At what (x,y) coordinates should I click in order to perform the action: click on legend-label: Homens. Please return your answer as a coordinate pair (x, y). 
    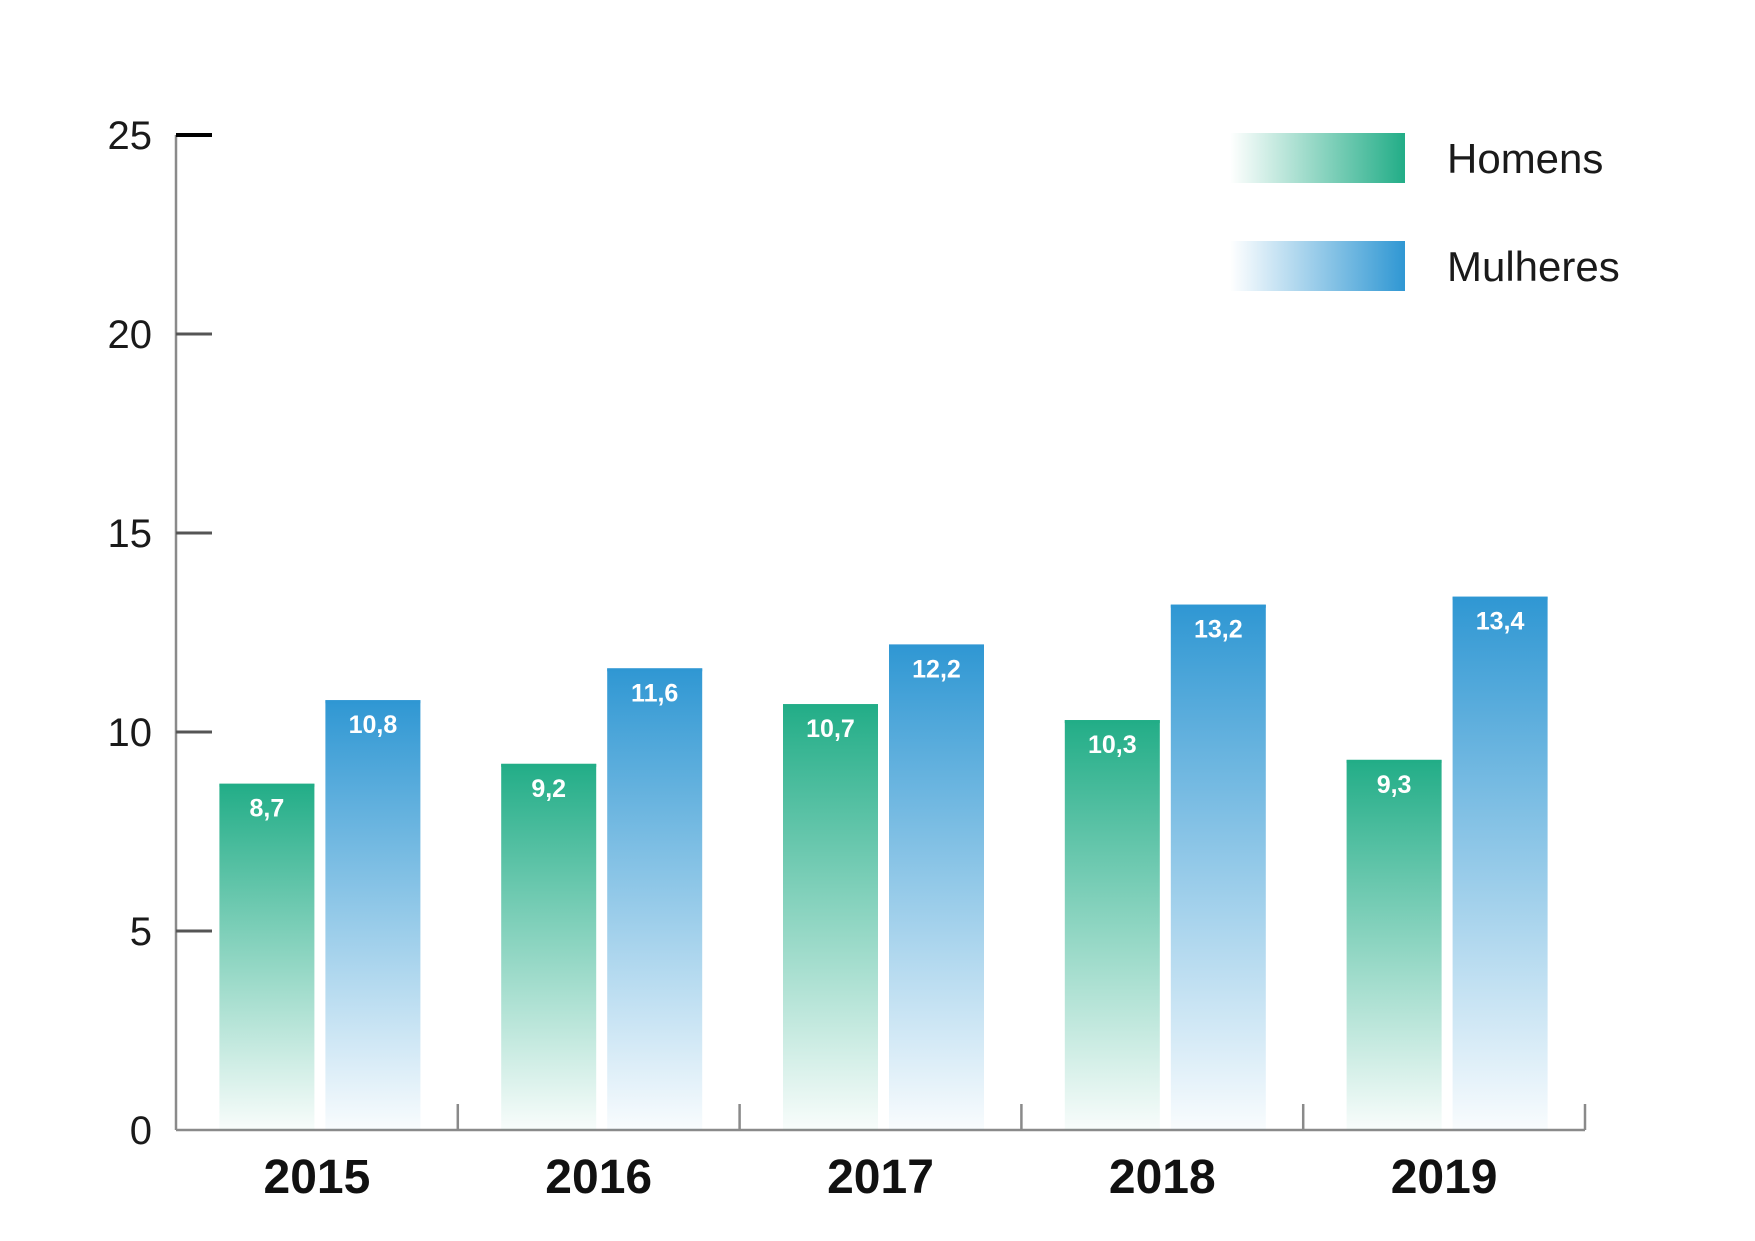
    Looking at the image, I should click on (1525, 158).